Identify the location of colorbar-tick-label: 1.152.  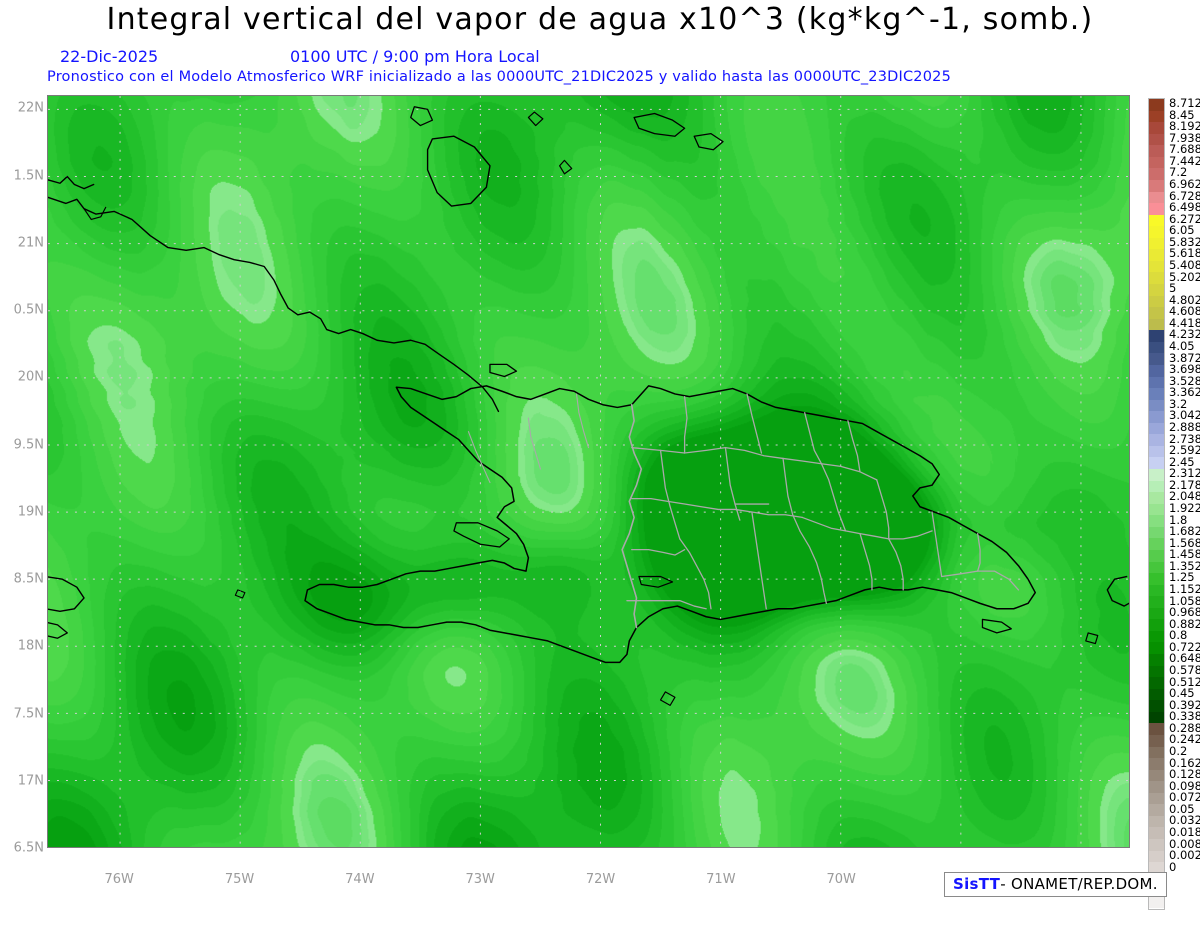
(1184, 589).